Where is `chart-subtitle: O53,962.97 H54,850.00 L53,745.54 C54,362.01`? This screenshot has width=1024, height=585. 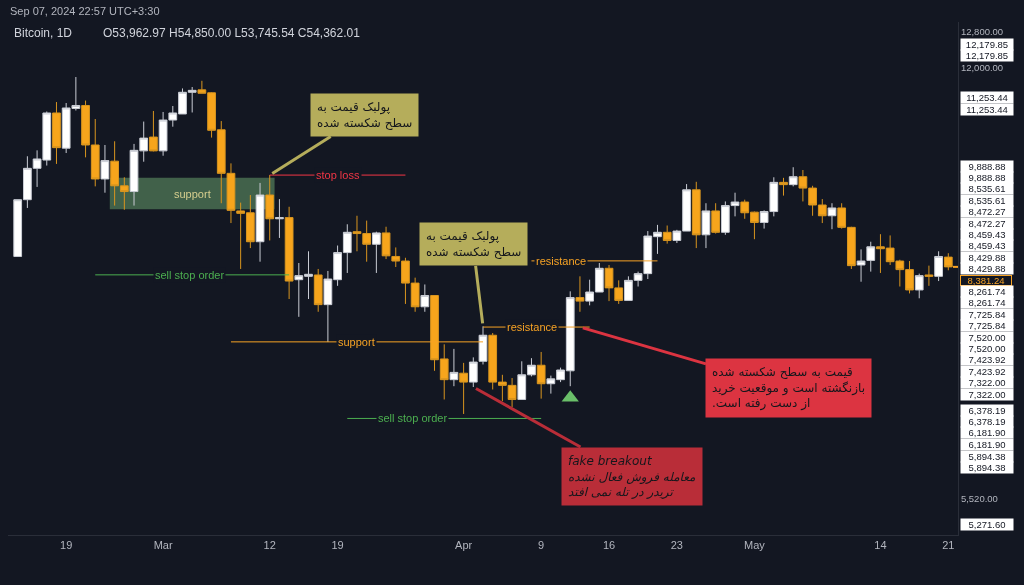
chart-subtitle: O53,962.97 H54,850.00 L53,745.54 C54,362.01 is located at coordinates (232, 33).